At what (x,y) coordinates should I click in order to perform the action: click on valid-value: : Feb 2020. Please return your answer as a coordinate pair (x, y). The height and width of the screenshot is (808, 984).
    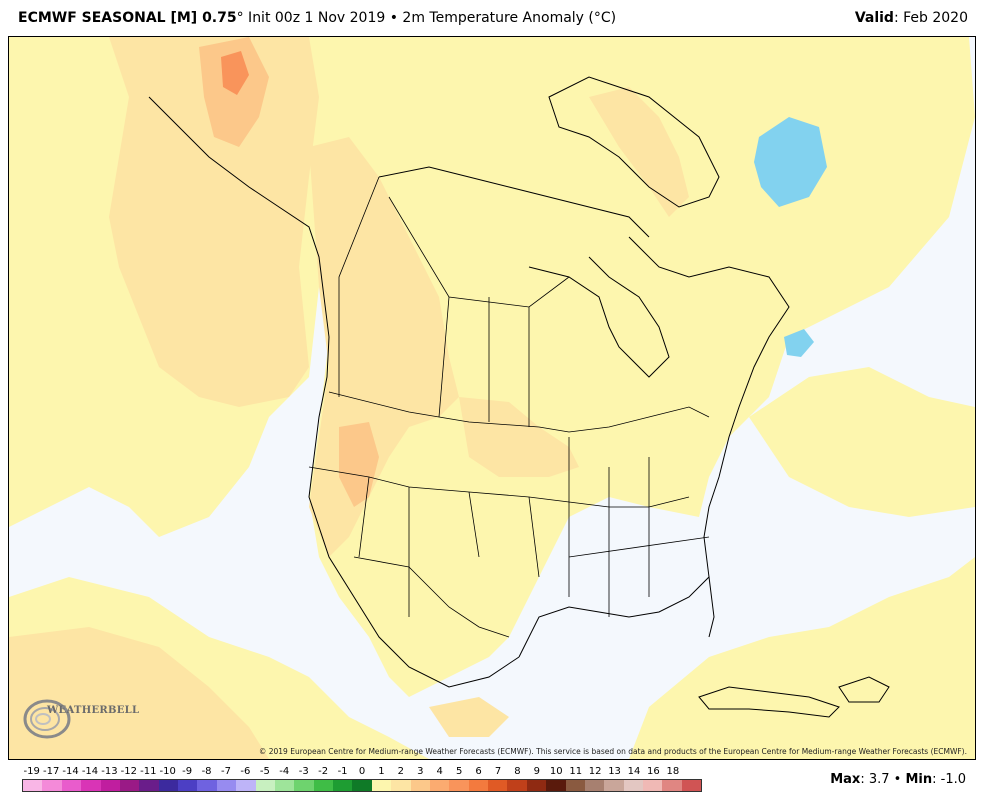
    Looking at the image, I should click on (930, 18).